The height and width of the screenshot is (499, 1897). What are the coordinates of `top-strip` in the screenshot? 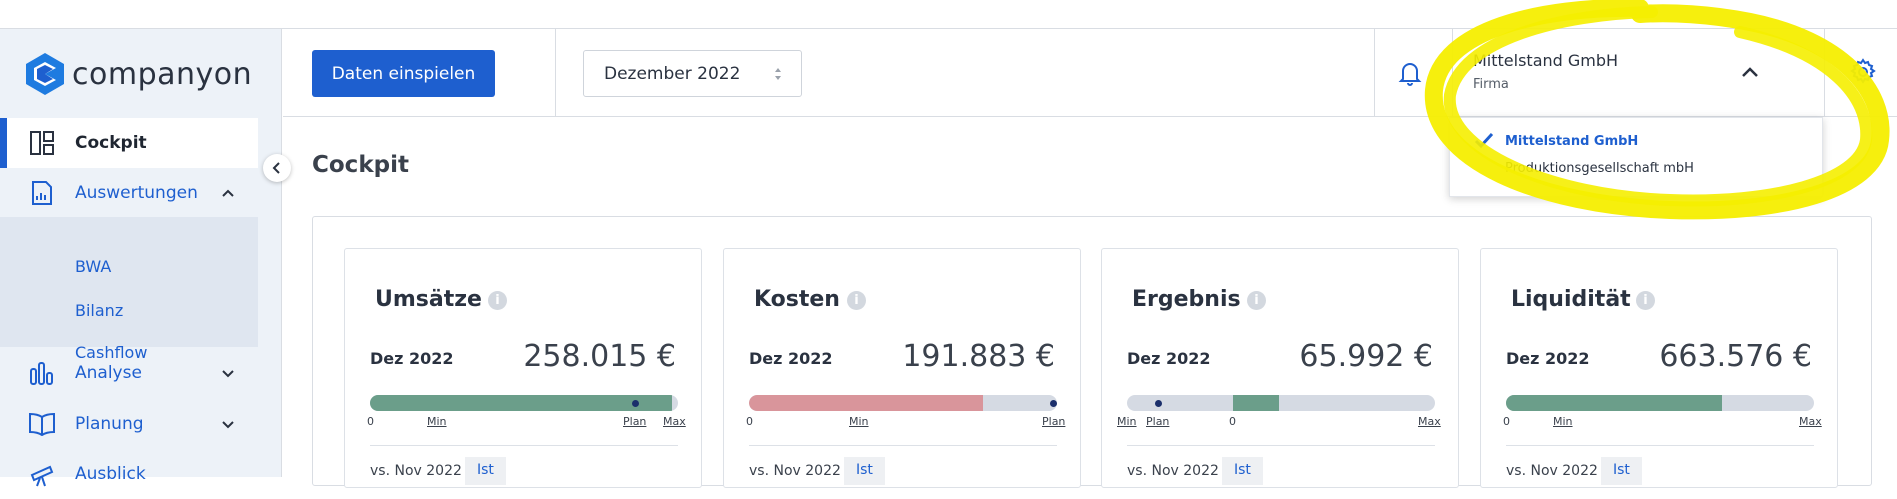 It's located at (948, 14).